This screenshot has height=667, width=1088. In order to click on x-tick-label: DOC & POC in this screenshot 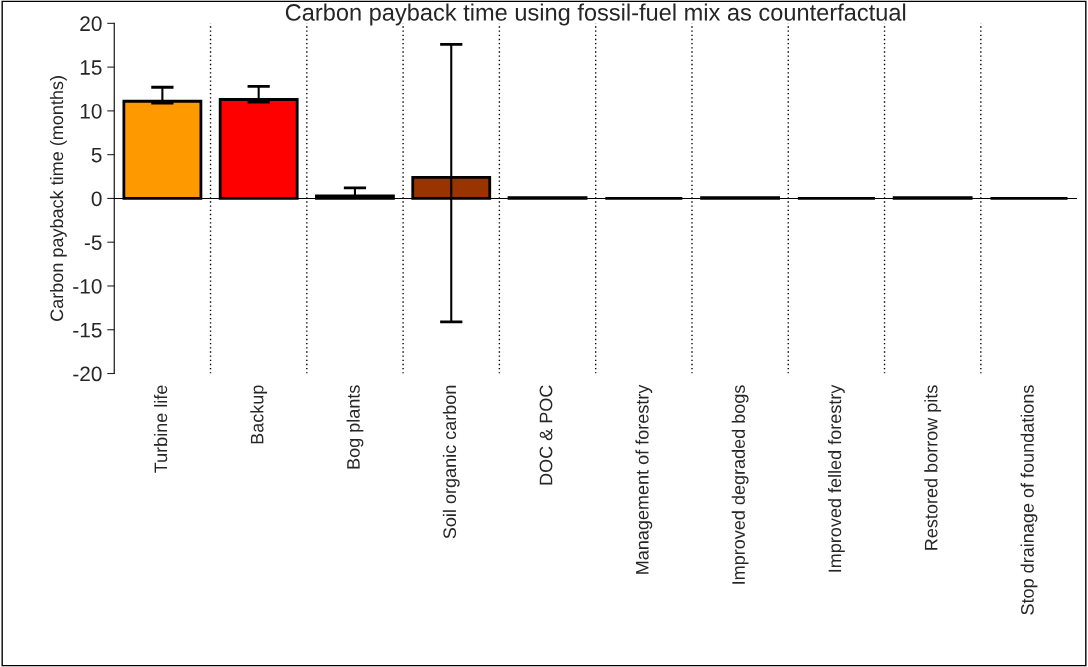, I will do `click(546, 435)`.